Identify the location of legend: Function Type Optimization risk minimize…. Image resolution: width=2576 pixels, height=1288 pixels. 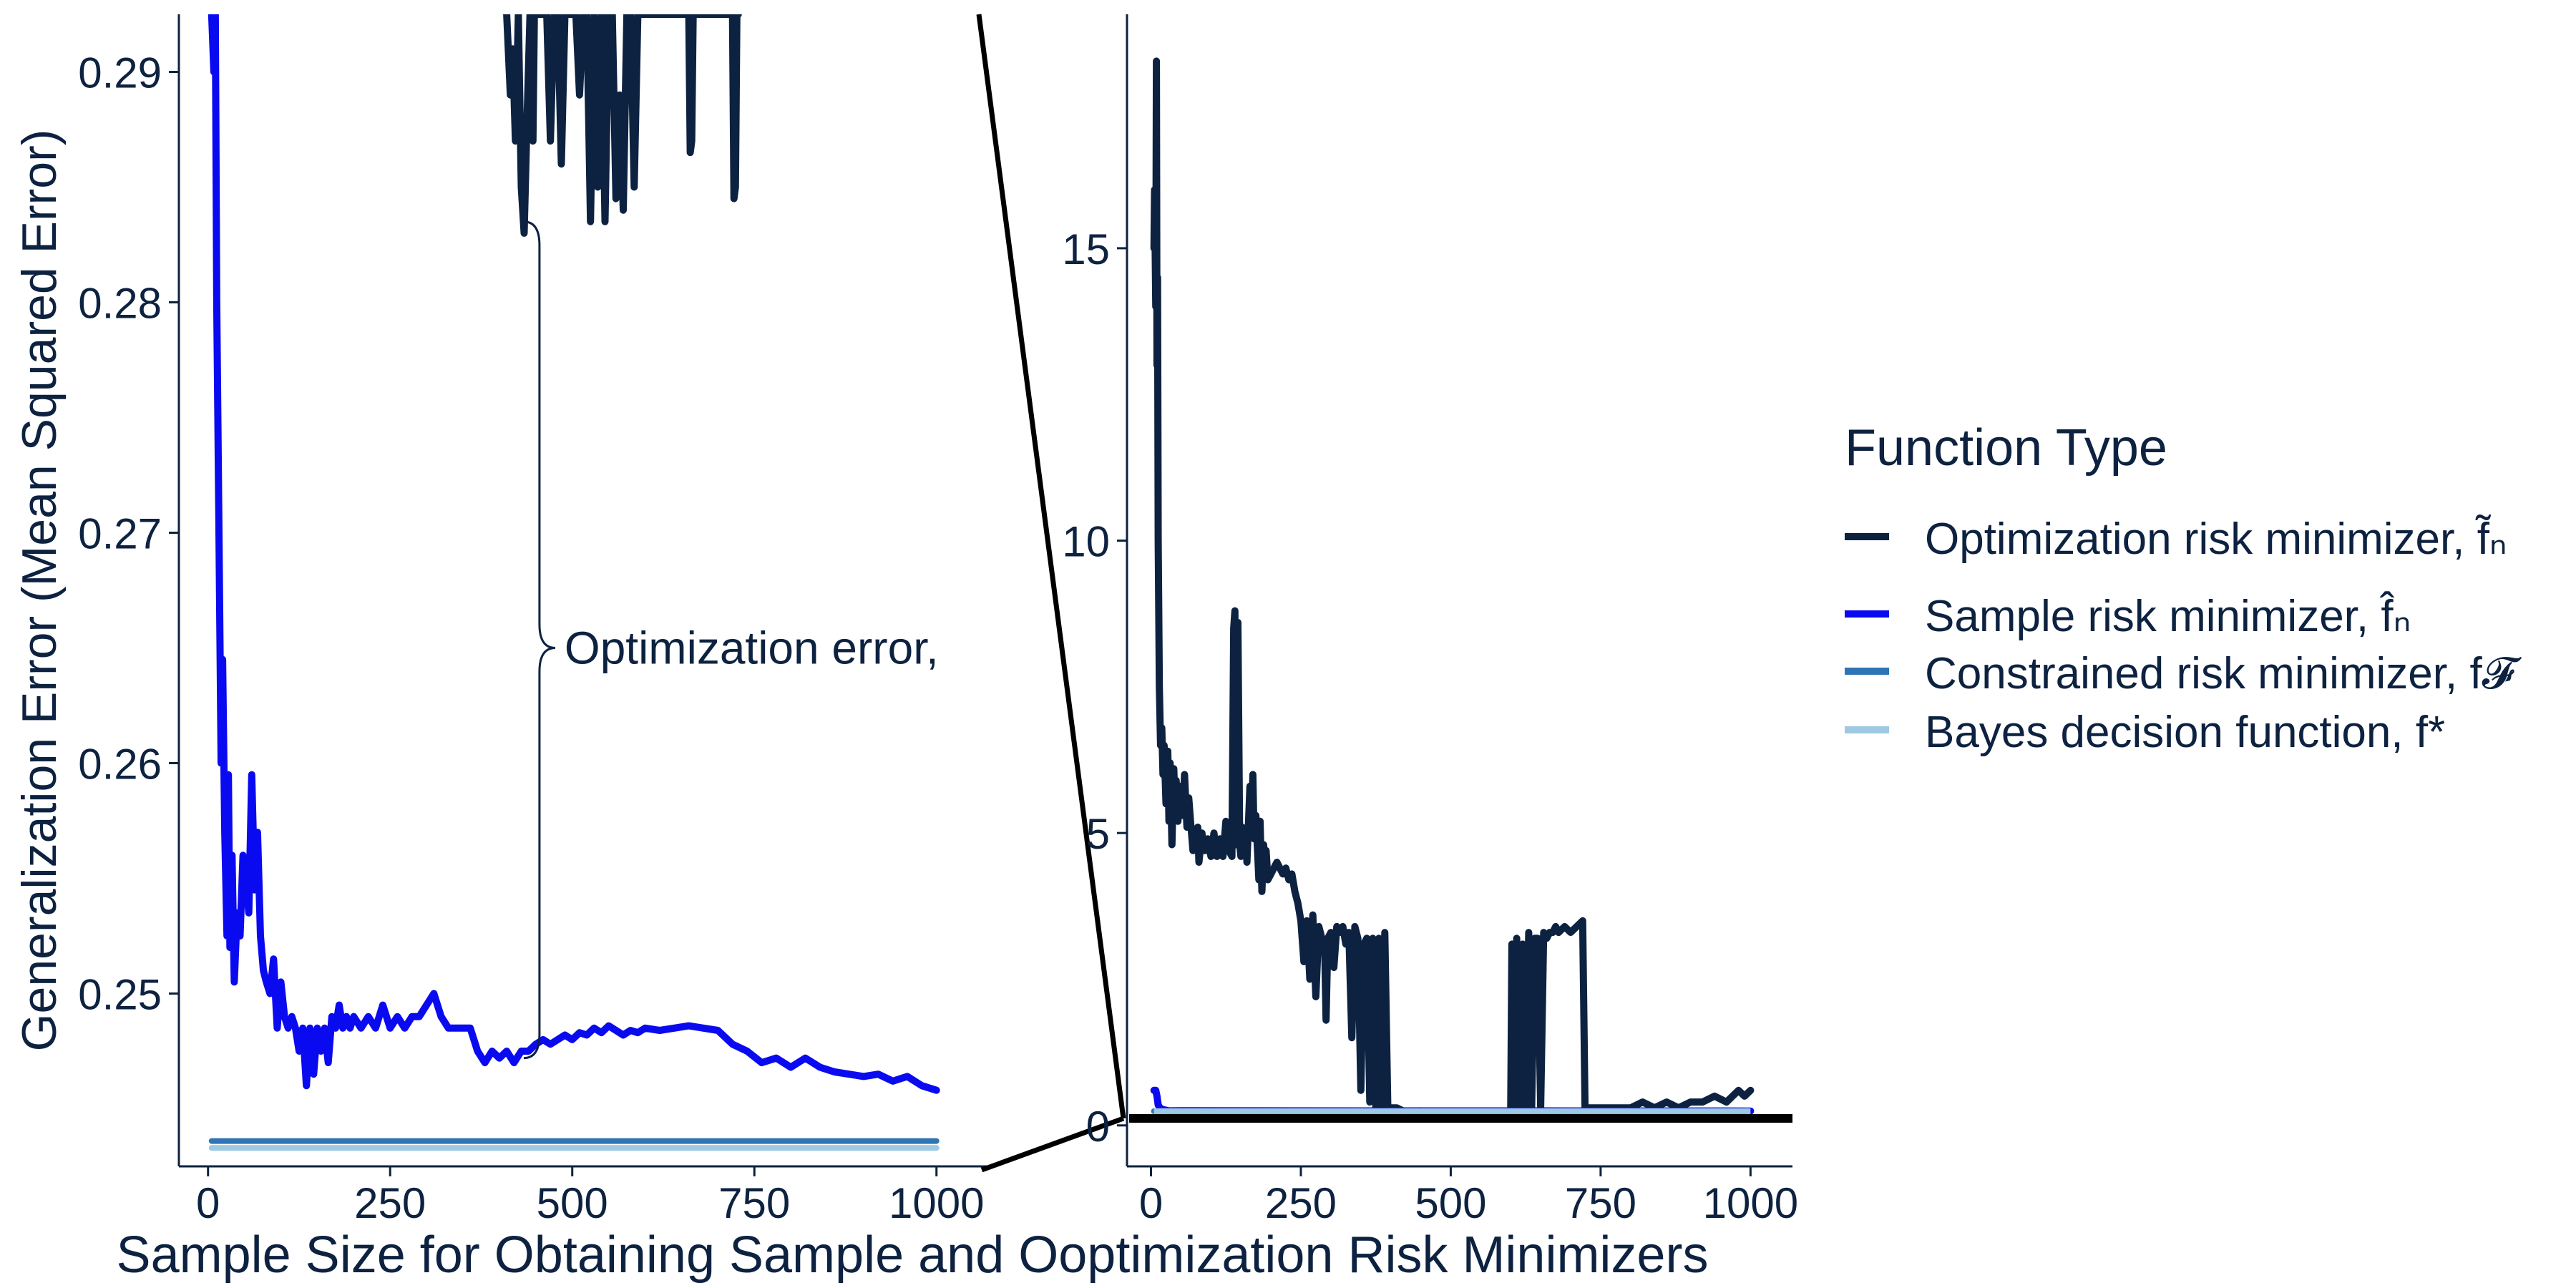
(2183, 588).